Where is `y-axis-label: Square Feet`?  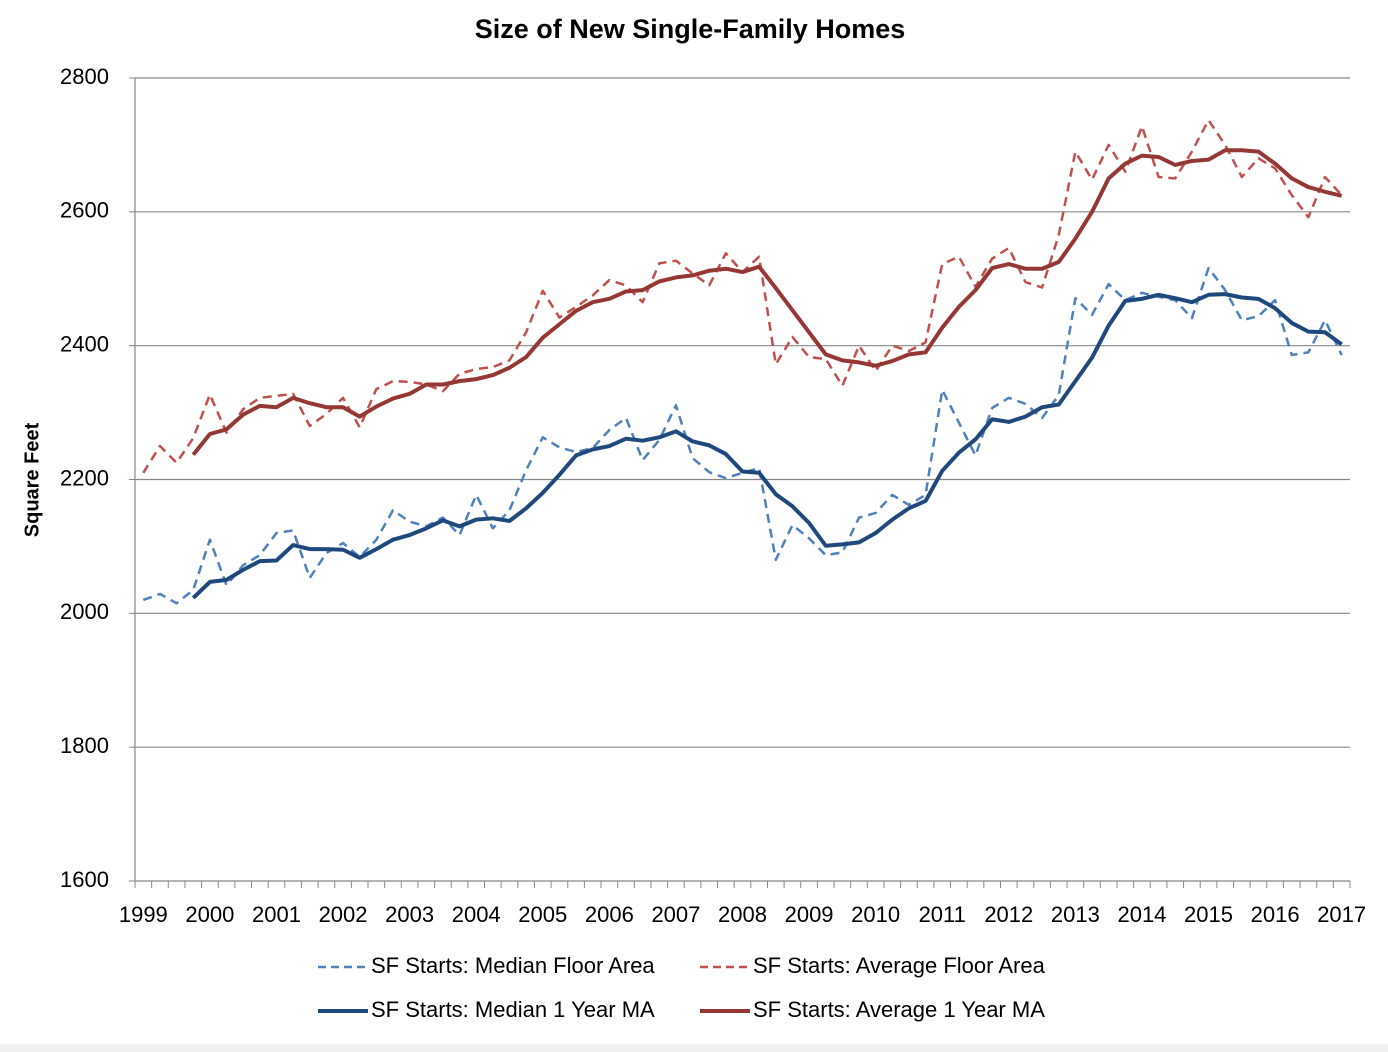 y-axis-label: Square Feet is located at coordinates (32, 479).